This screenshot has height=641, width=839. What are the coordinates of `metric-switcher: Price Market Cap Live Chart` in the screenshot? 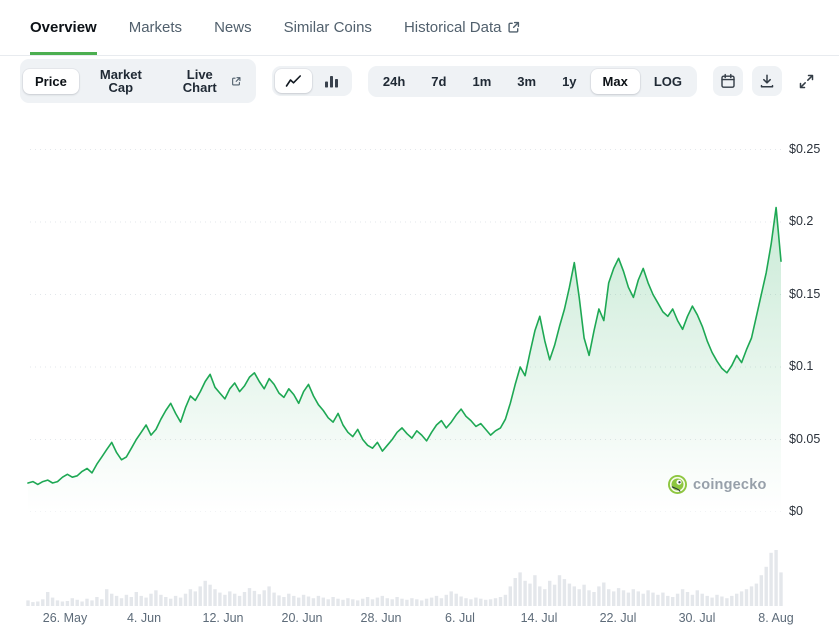 It's located at (138, 81).